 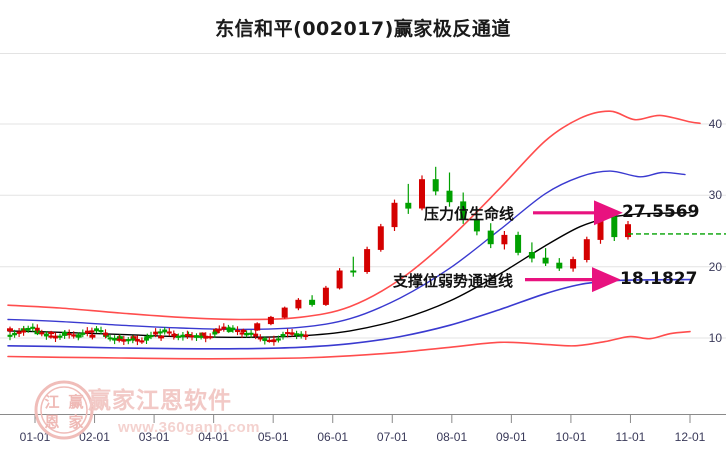 I want to click on x-axis-tick-label: 04-01, so click(x=213, y=437).